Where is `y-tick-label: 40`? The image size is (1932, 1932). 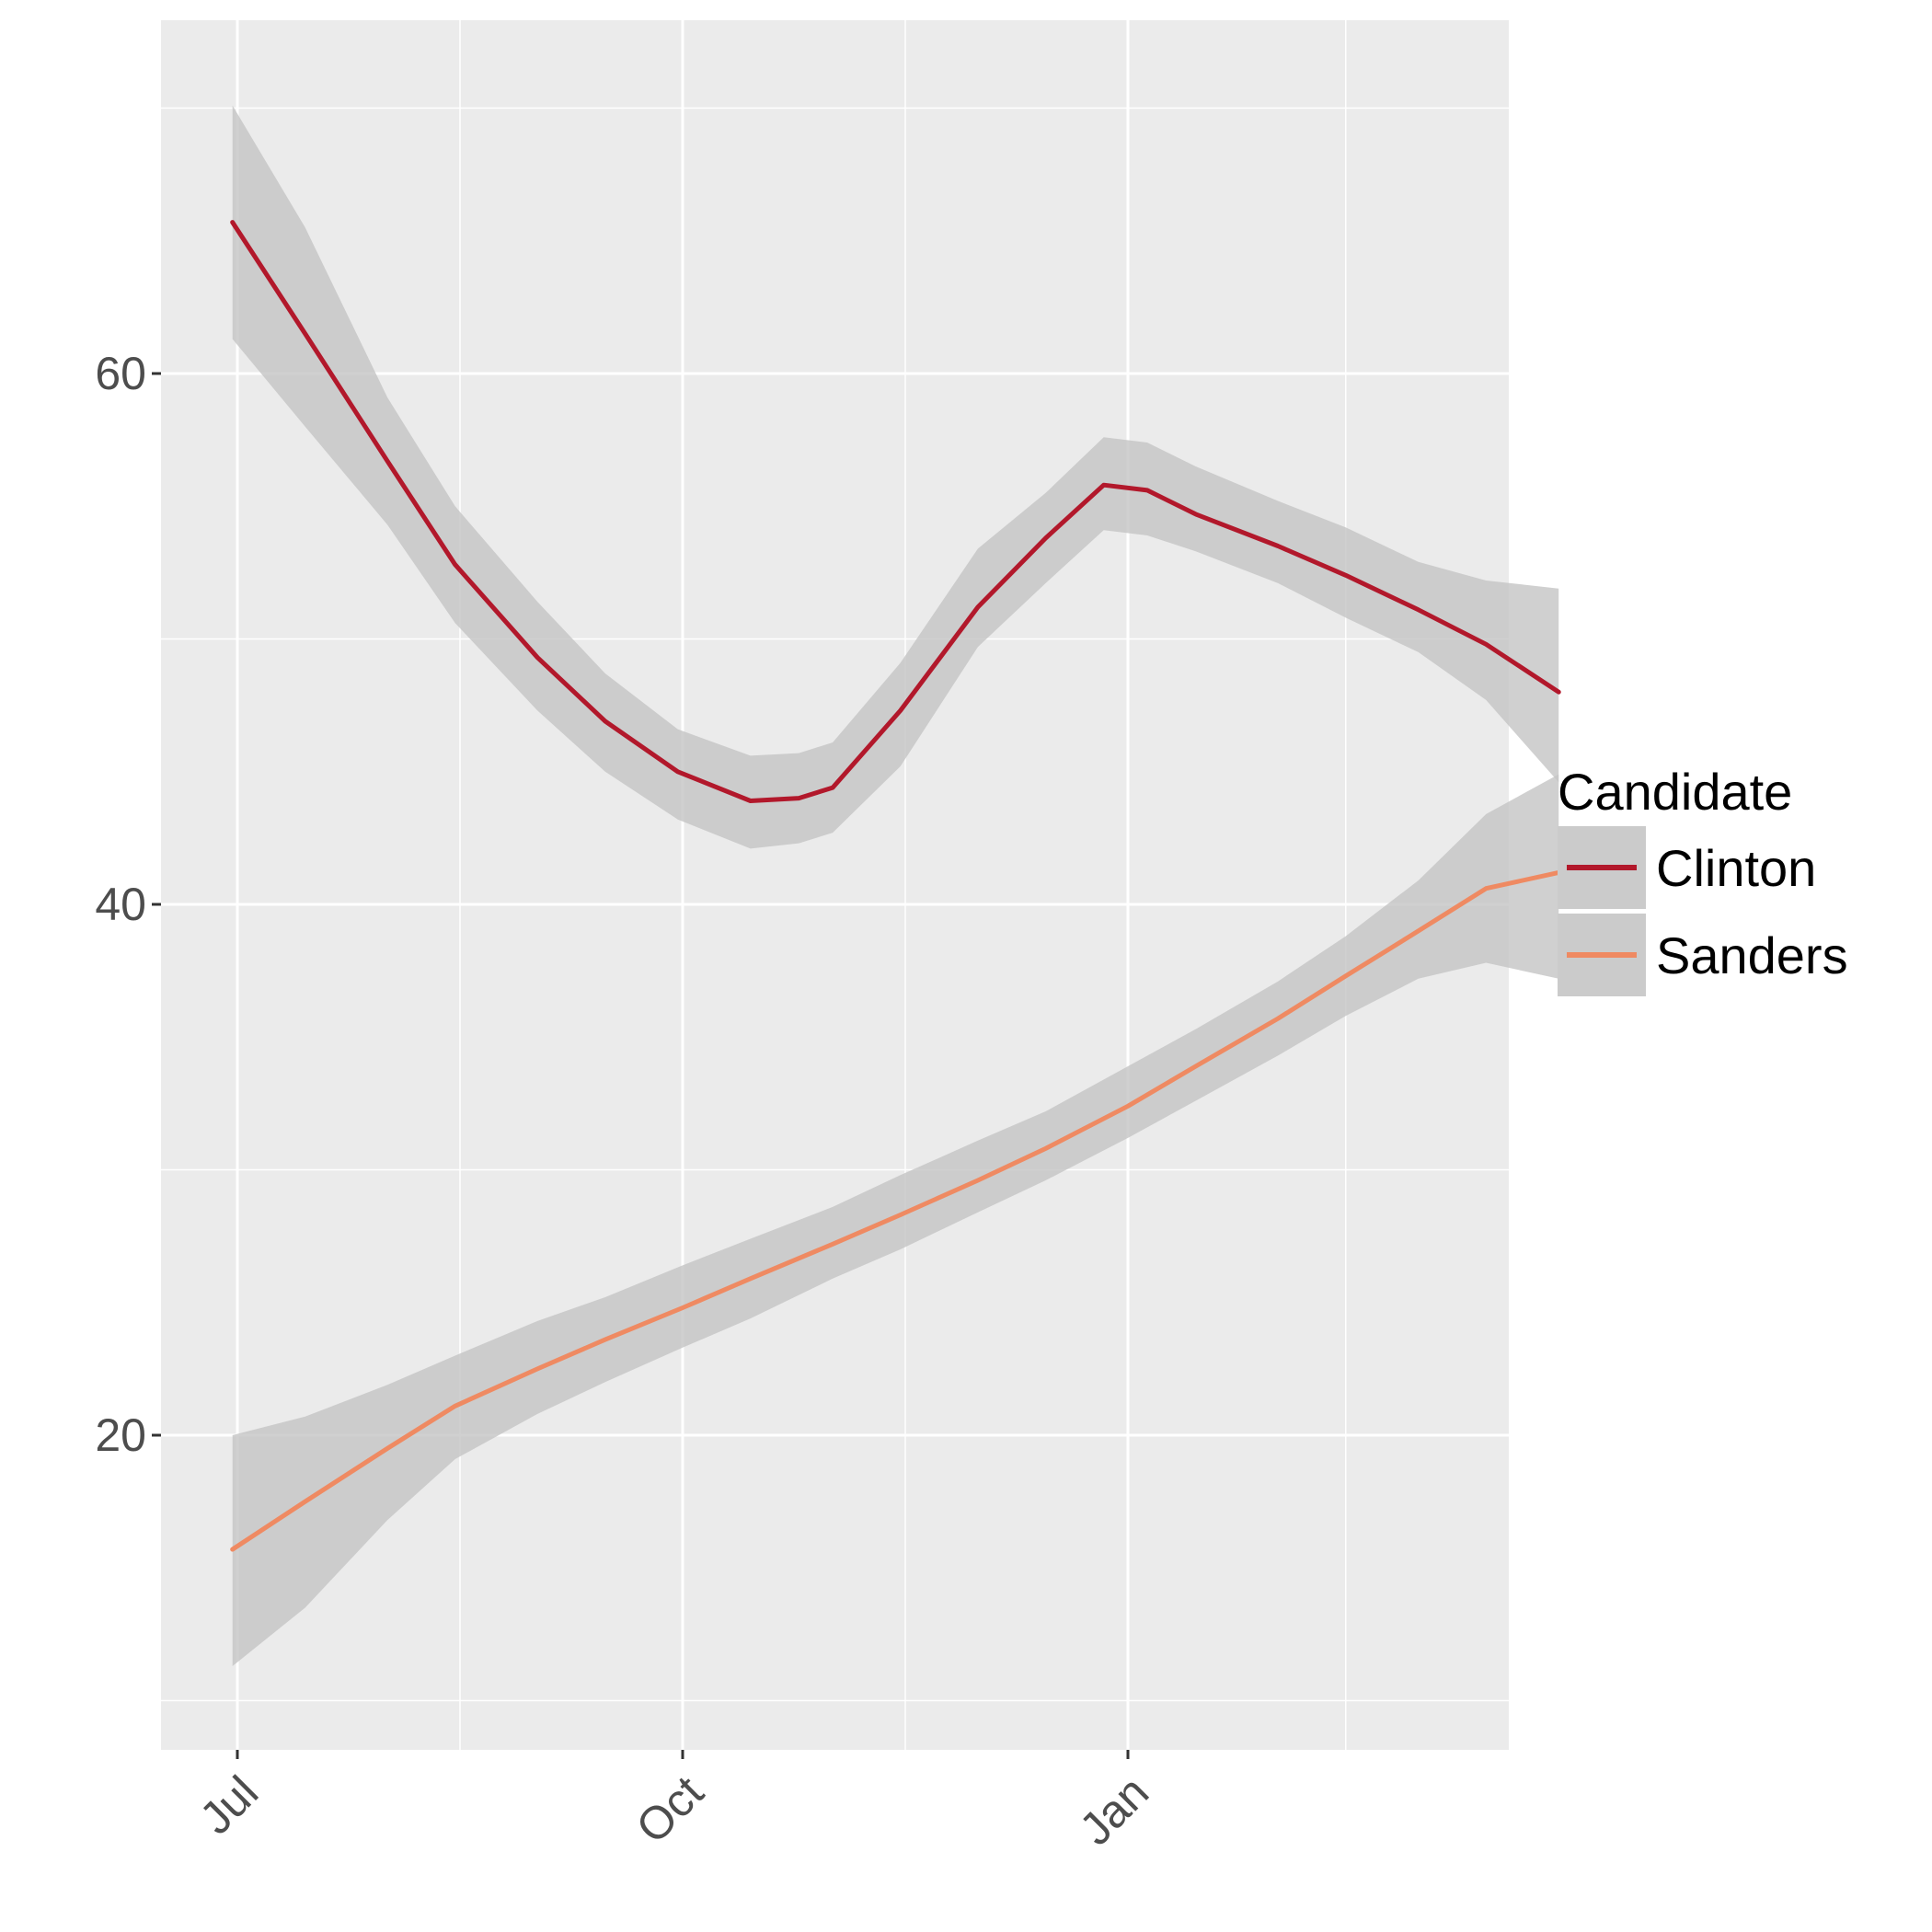 y-tick-label: 40 is located at coordinates (120, 904).